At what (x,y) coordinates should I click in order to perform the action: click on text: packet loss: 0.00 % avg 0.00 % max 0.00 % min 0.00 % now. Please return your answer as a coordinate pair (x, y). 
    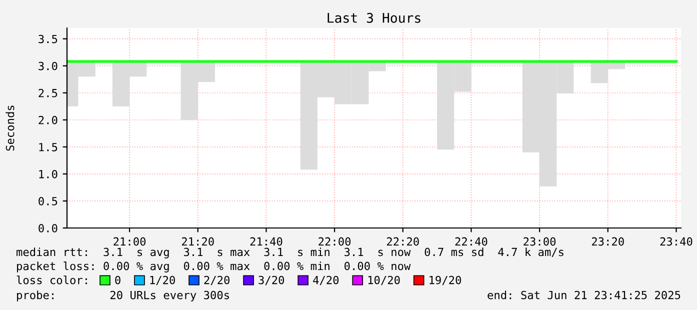
    Looking at the image, I should click on (214, 267).